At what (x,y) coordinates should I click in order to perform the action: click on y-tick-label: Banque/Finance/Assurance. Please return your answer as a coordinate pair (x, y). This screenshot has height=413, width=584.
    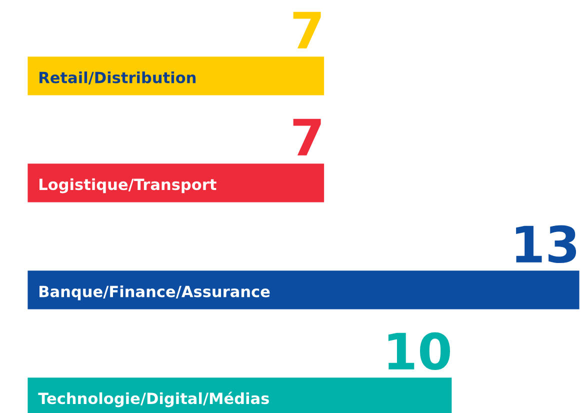
    Looking at the image, I should click on (155, 292).